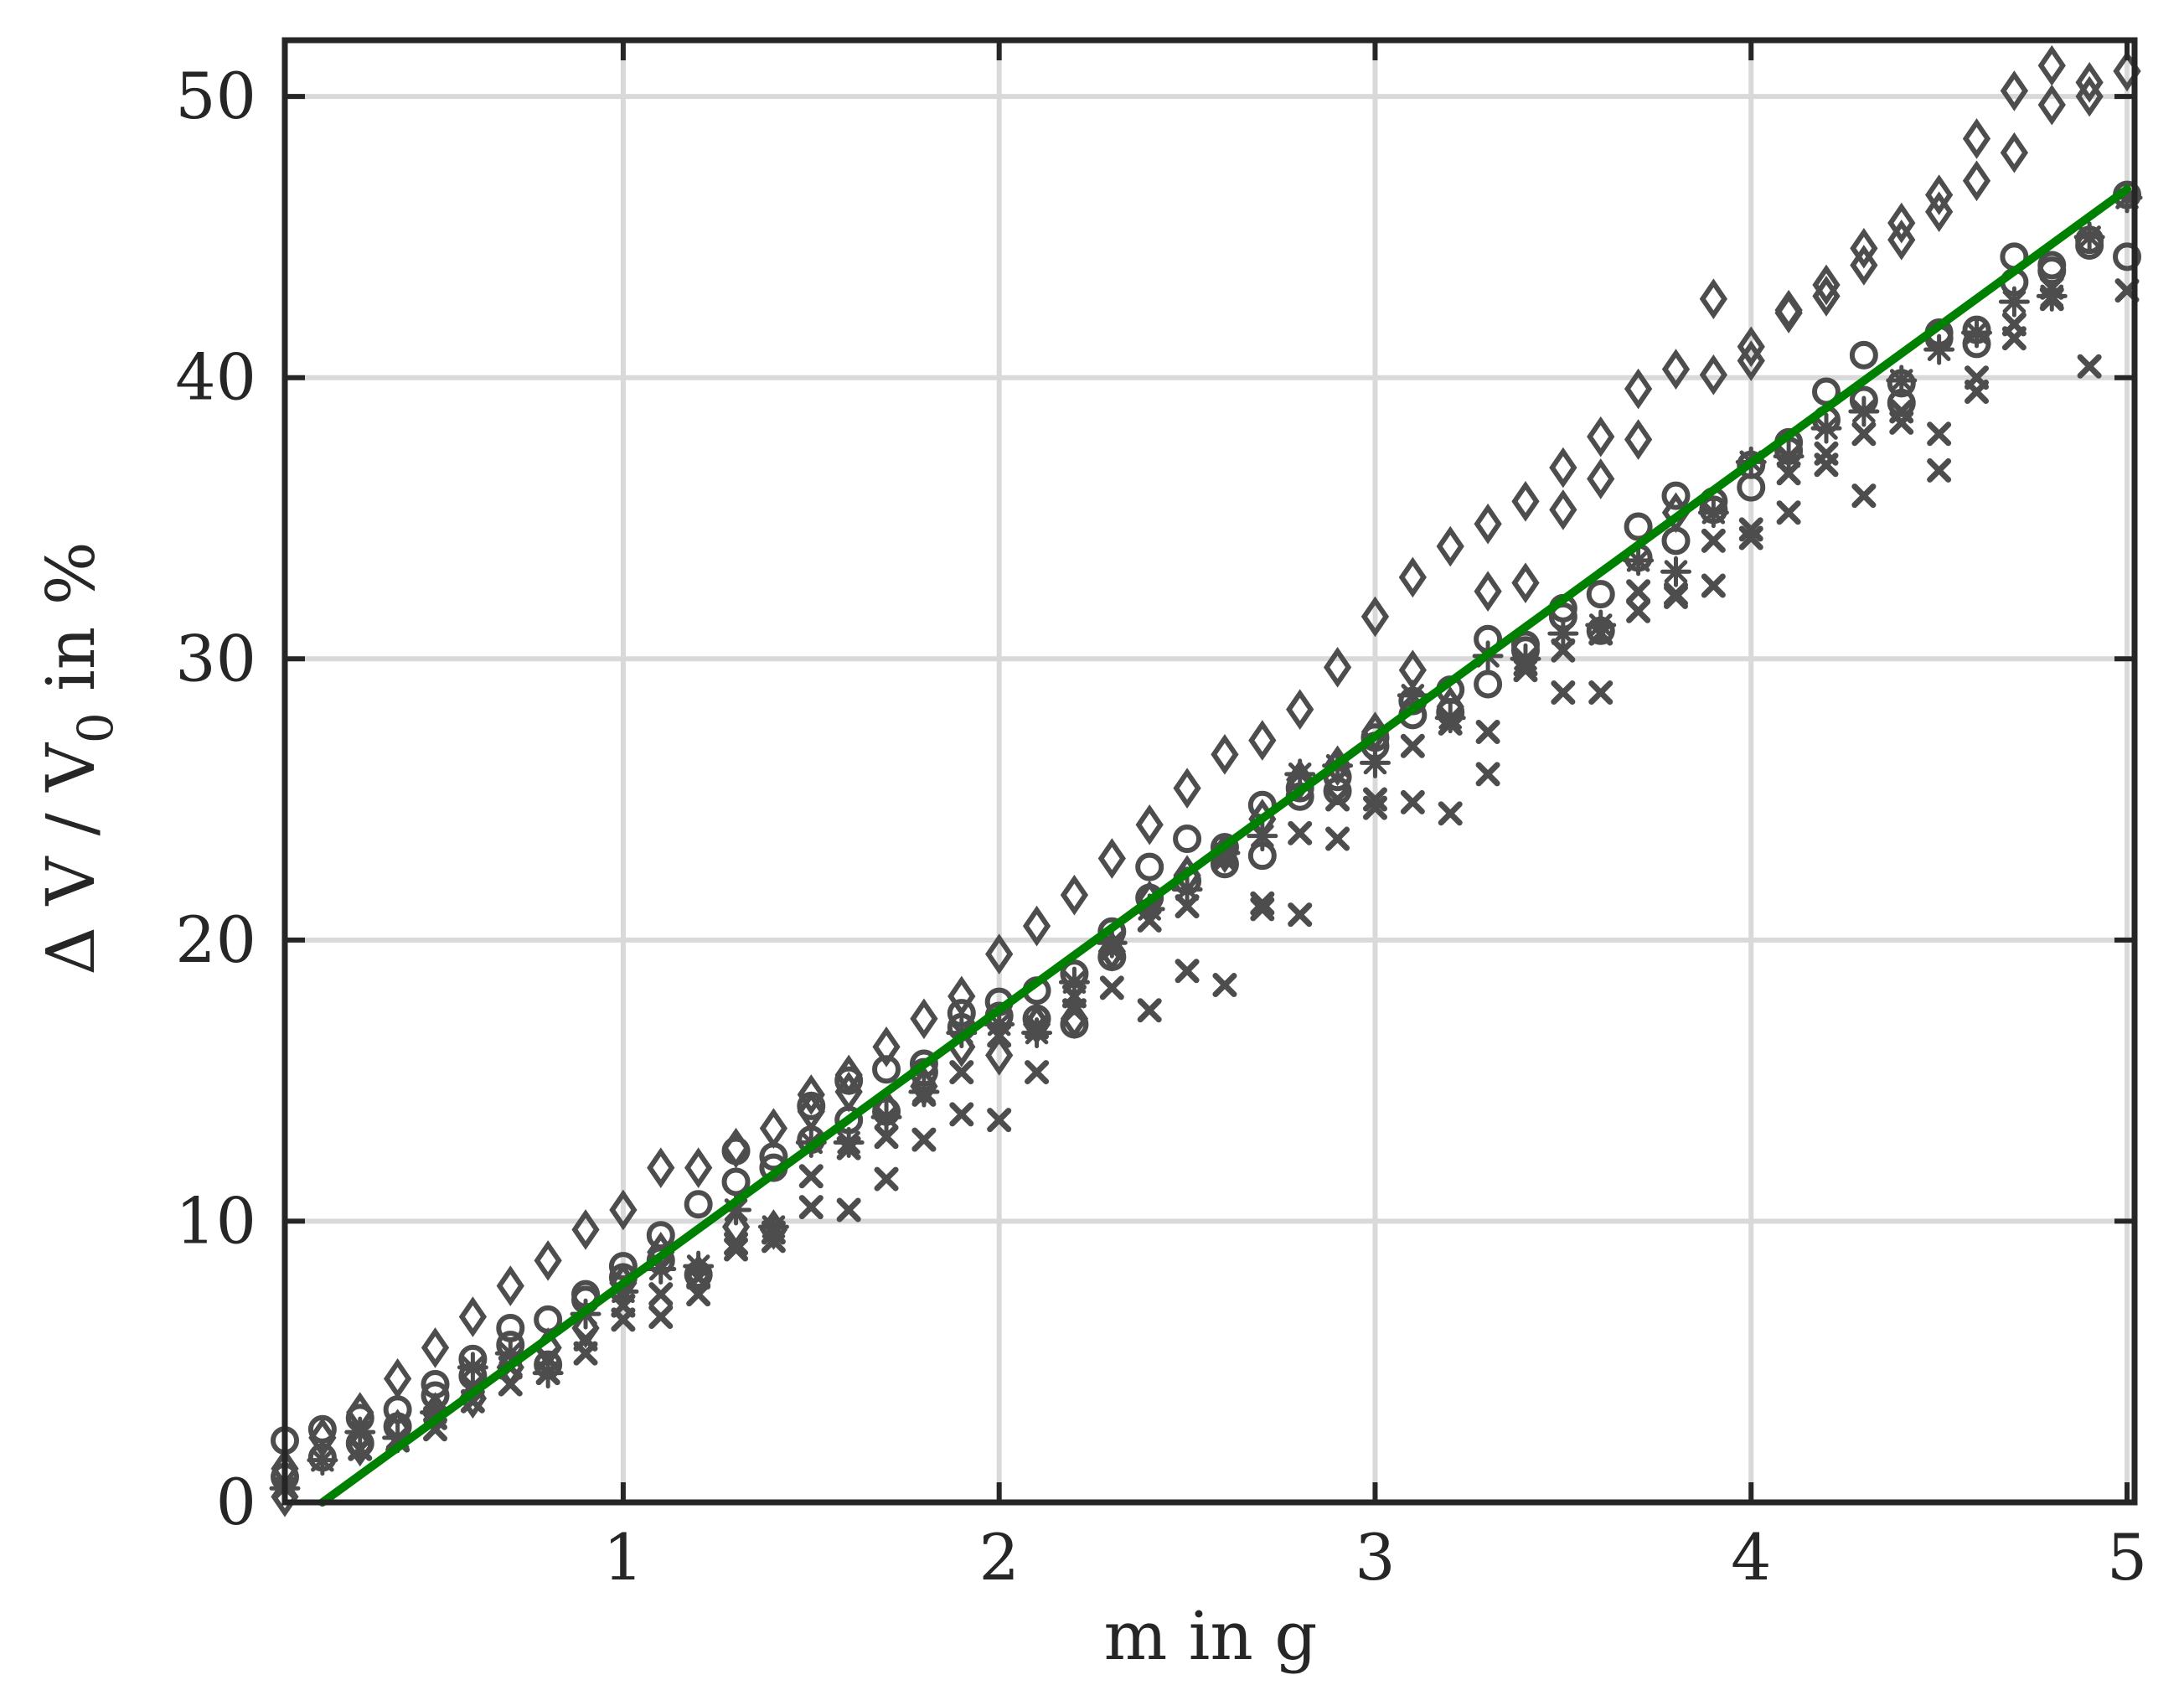 Image resolution: width=2184 pixels, height=1706 pixels. I want to click on y-tick-label: 20, so click(215, 939).